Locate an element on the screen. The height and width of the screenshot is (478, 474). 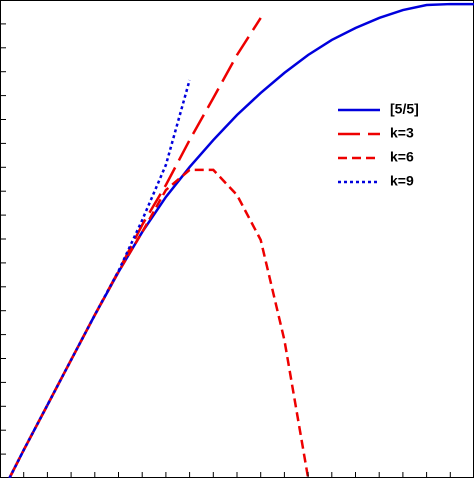
legend-label: [5/5] is located at coordinates (404, 109).